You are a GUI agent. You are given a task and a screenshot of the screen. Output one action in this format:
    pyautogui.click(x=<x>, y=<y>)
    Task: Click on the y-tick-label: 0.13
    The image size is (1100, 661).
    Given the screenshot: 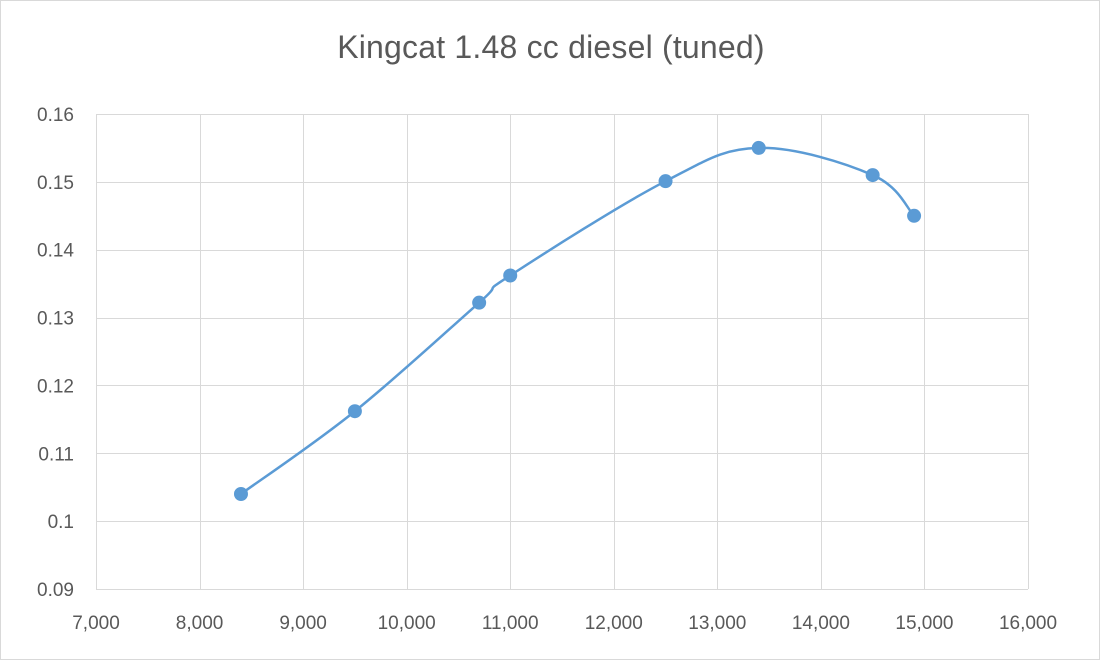 What is the action you would take?
    pyautogui.click(x=55, y=319)
    